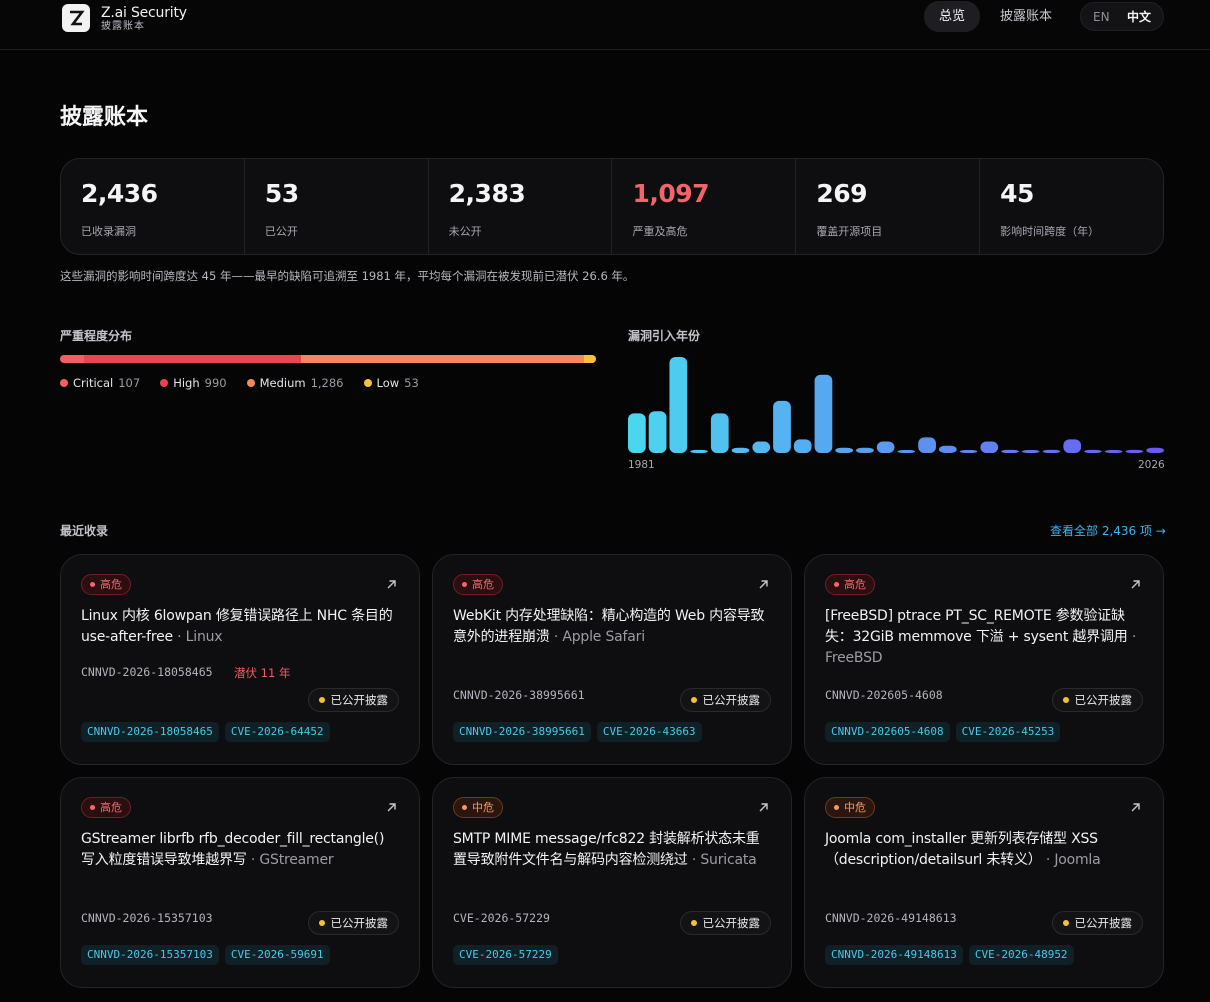 This screenshot has height=1002, width=1210. I want to click on id-tag: CVE-2026-64452, so click(277, 732).